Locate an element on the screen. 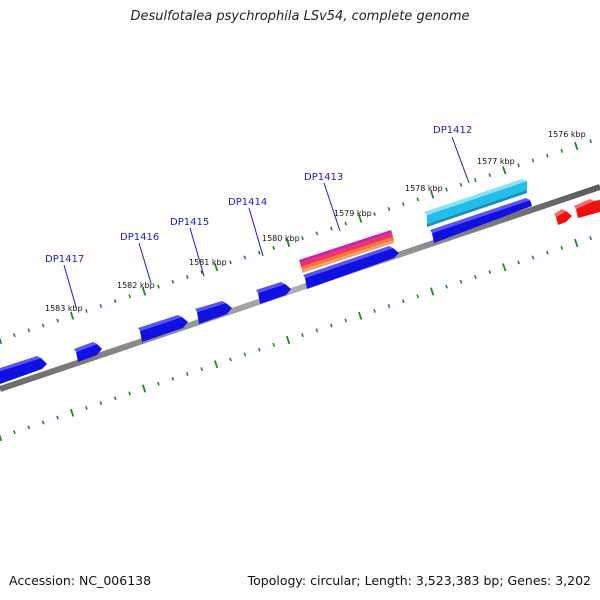  kbp-label-1576: 1576 kbp is located at coordinates (567, 134).